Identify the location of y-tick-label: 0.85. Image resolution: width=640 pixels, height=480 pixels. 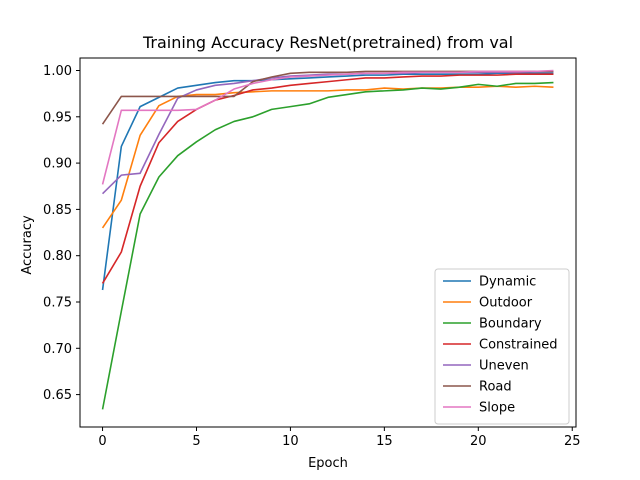
(57, 210).